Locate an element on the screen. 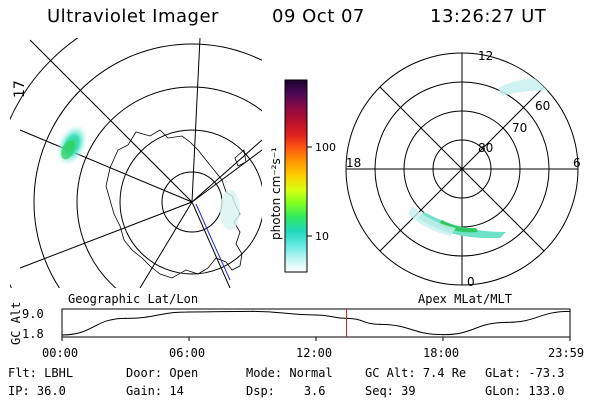  plot-right-title: Apex MLat/MLT is located at coordinates (465, 299).